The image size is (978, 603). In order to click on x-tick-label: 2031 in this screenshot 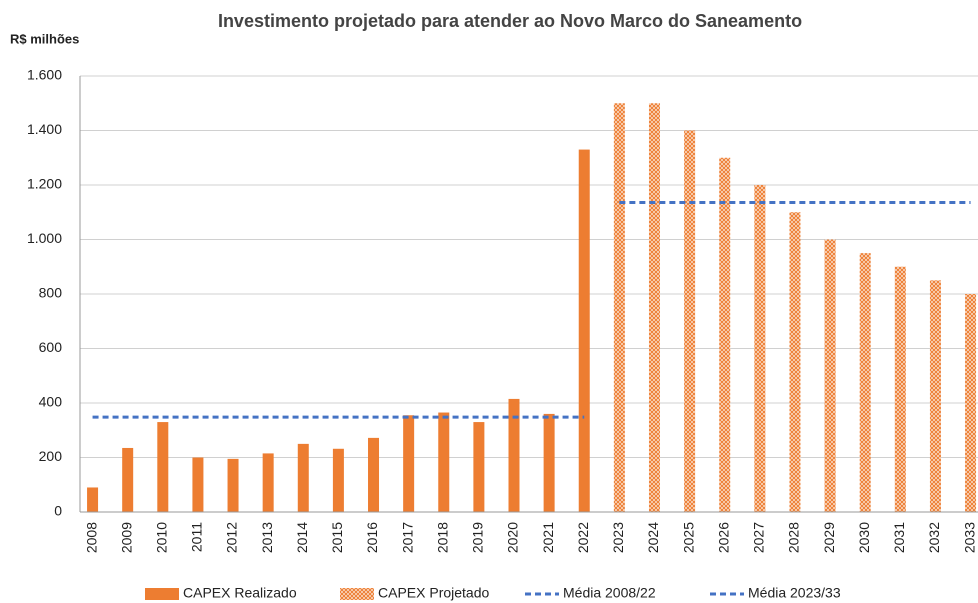, I will do `click(899, 537)`.